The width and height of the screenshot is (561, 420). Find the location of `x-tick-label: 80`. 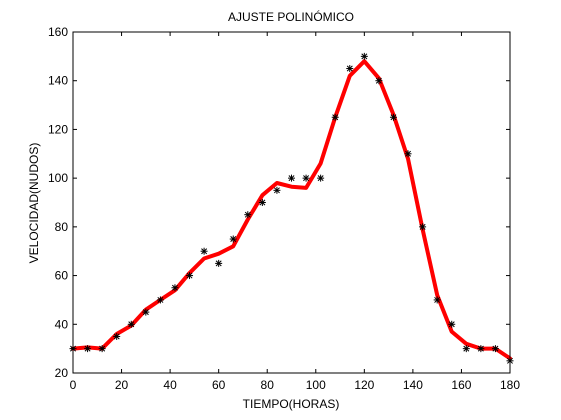

x-tick-label: 80 is located at coordinates (268, 385).